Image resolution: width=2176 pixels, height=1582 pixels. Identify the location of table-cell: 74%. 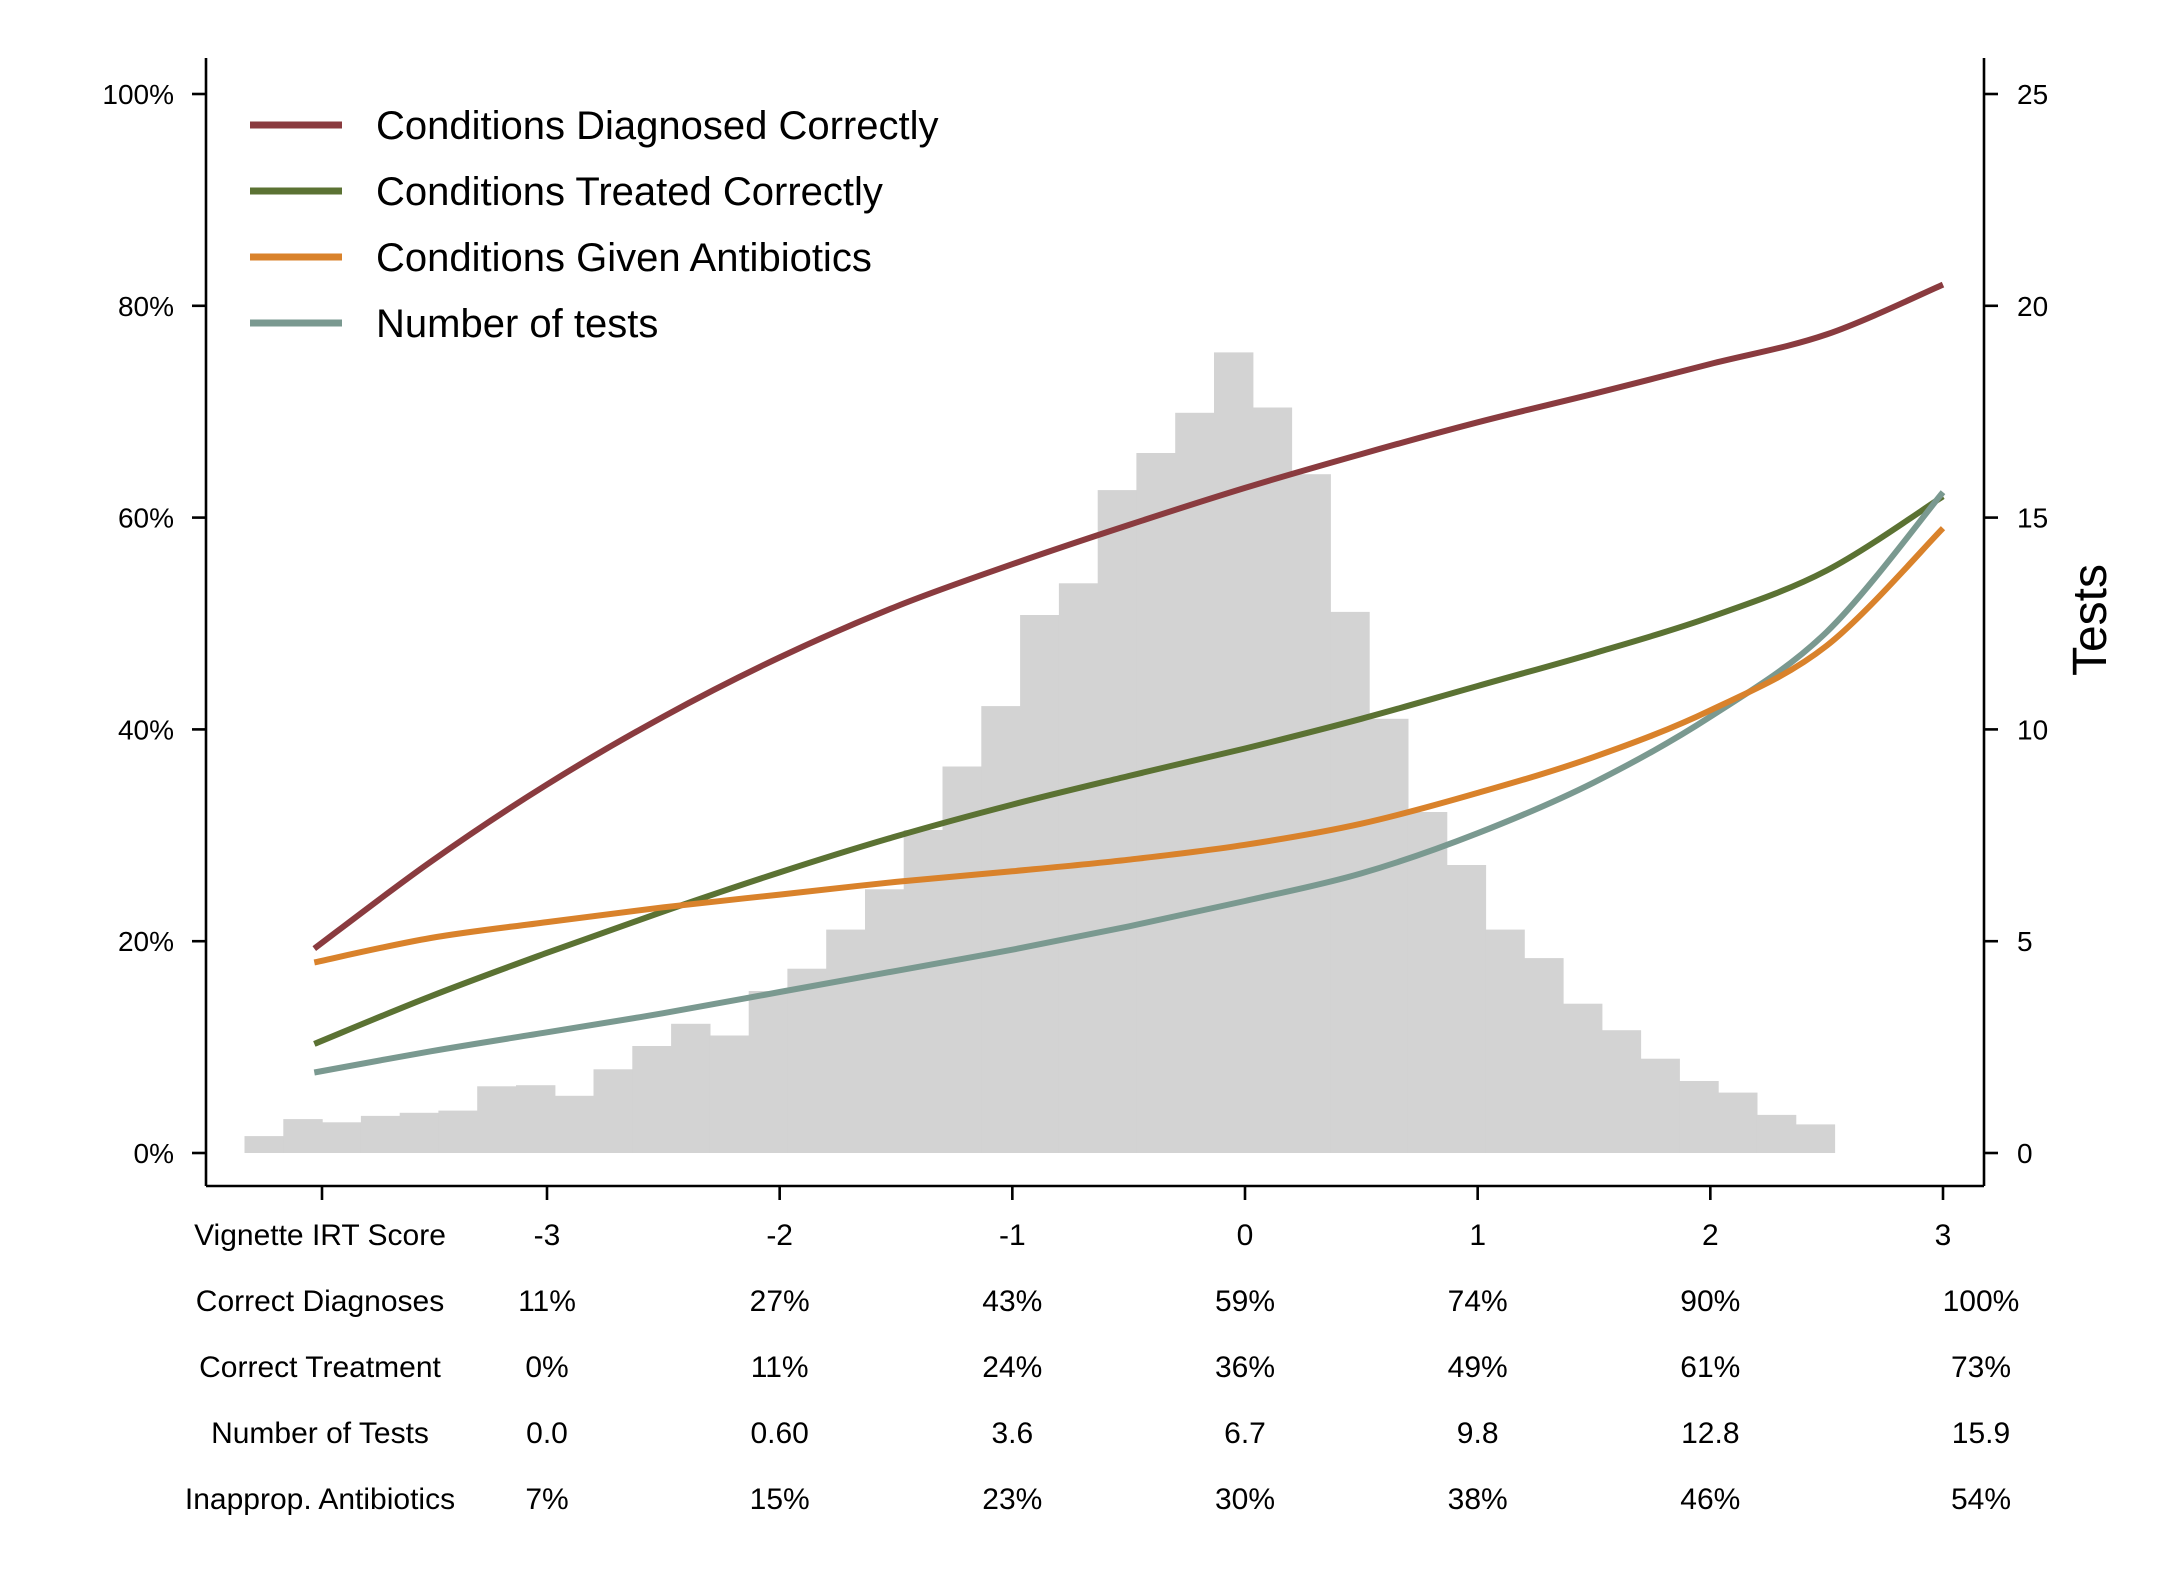
(1478, 1301).